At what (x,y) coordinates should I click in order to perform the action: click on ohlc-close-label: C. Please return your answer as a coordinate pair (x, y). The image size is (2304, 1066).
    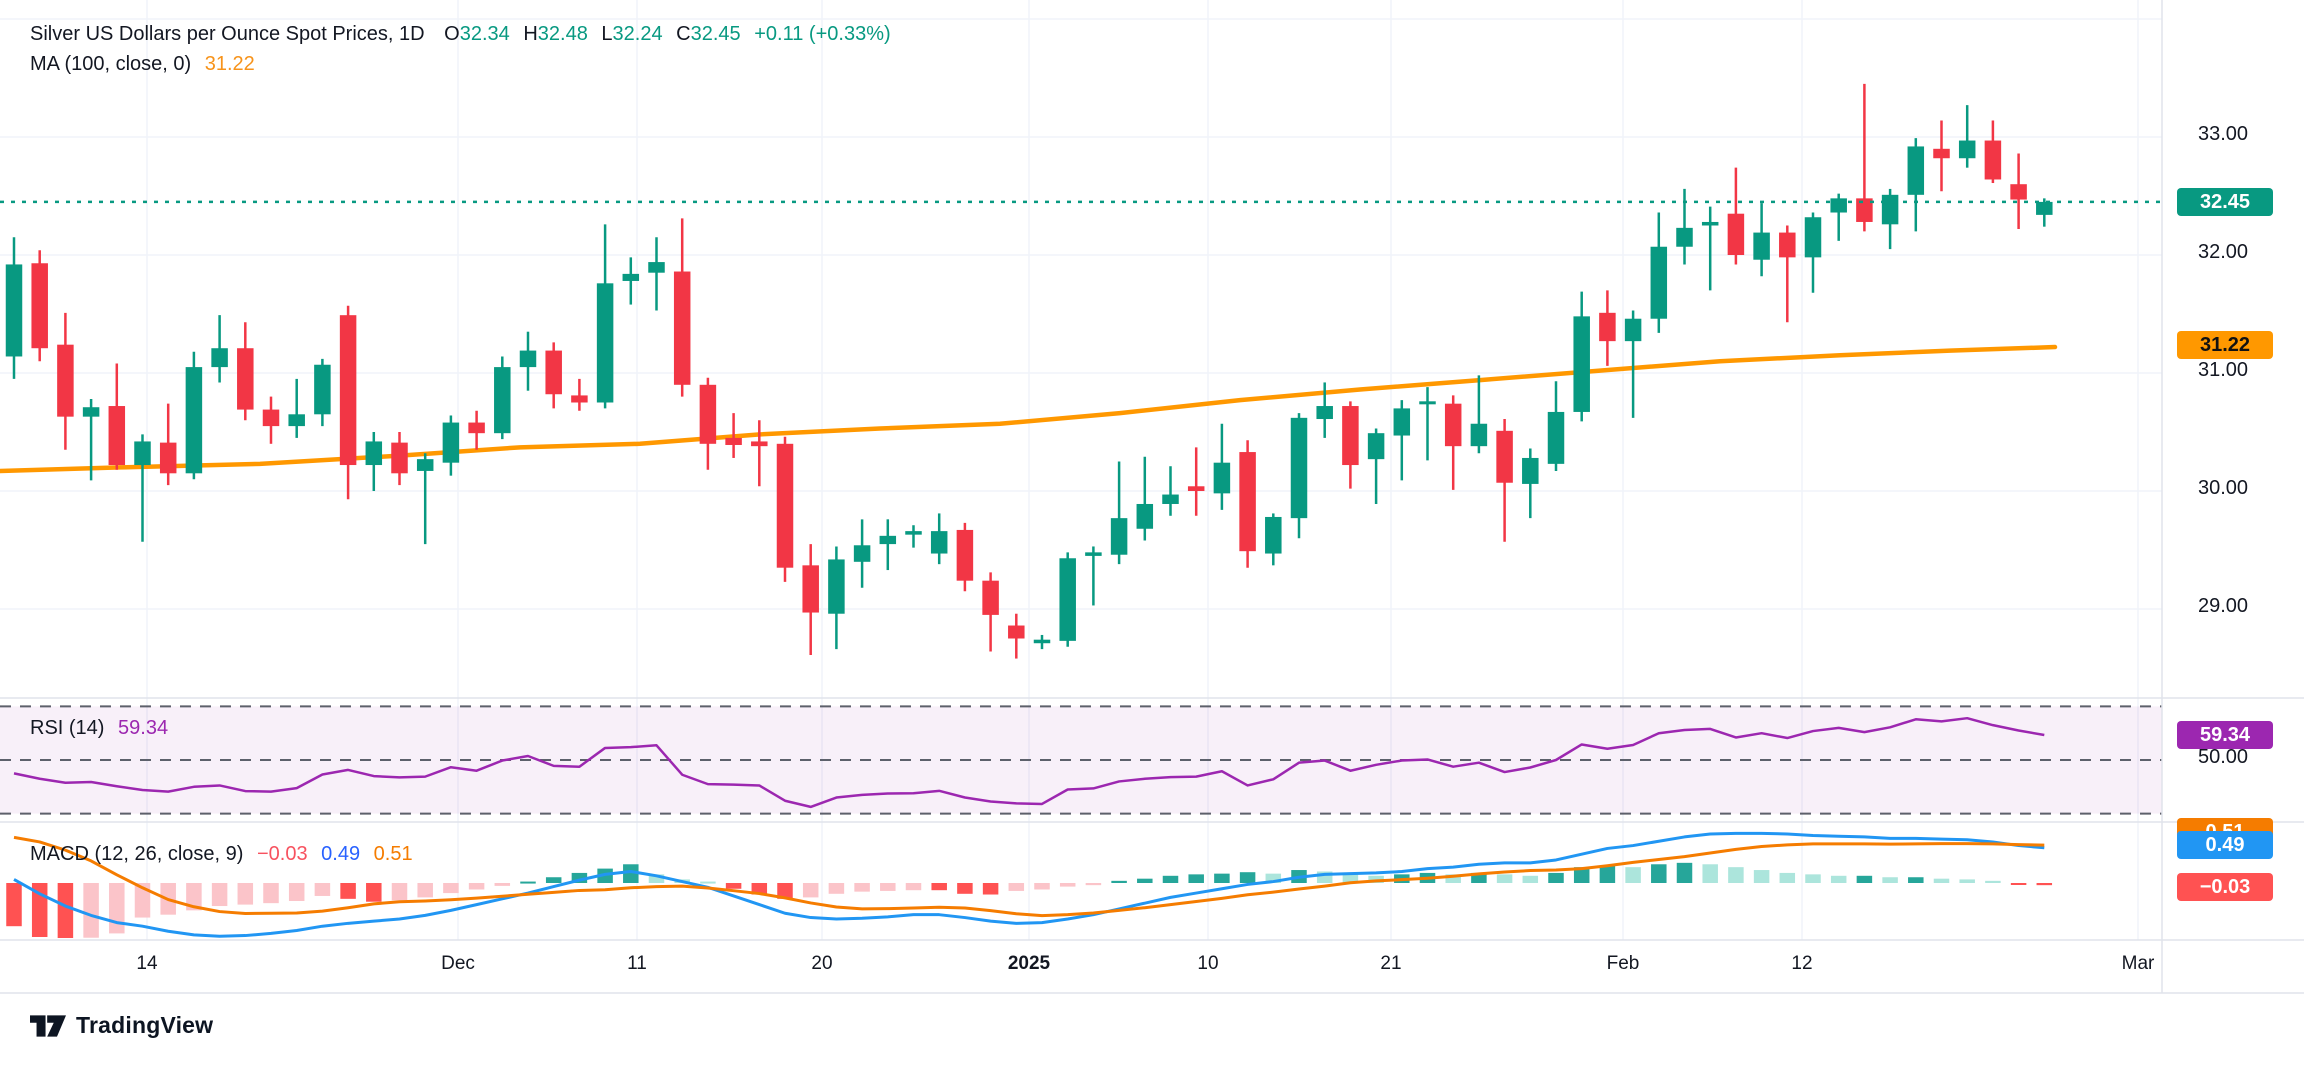
    Looking at the image, I should click on (683, 34).